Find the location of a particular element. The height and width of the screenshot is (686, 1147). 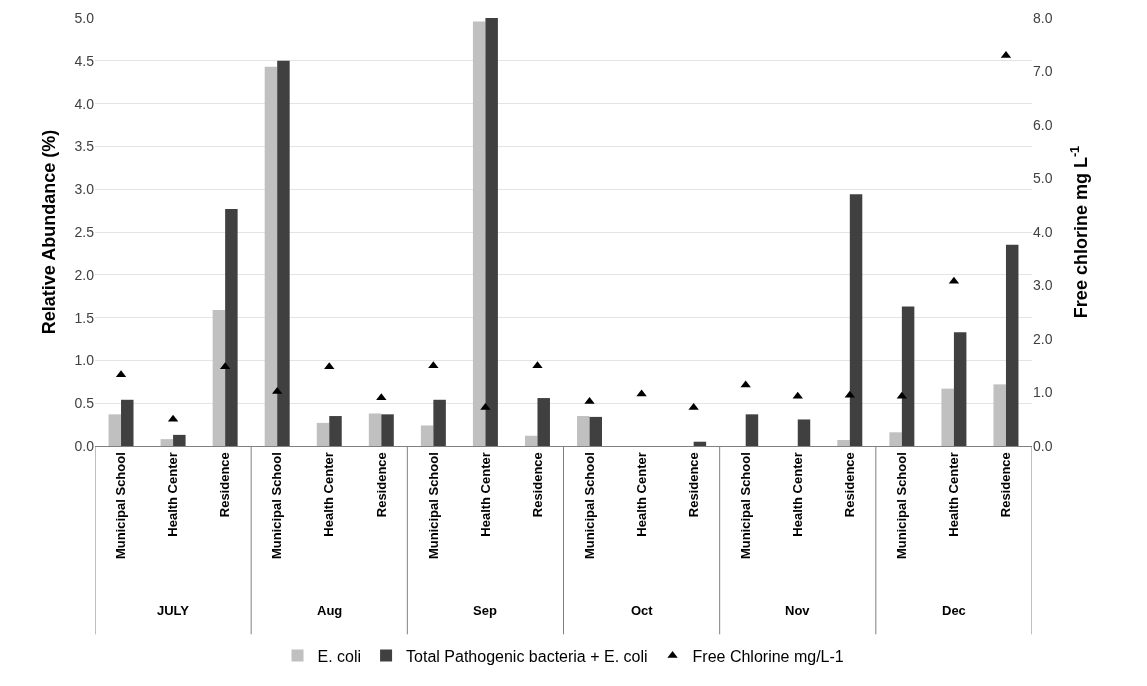

text: Dec is located at coordinates (954, 610).